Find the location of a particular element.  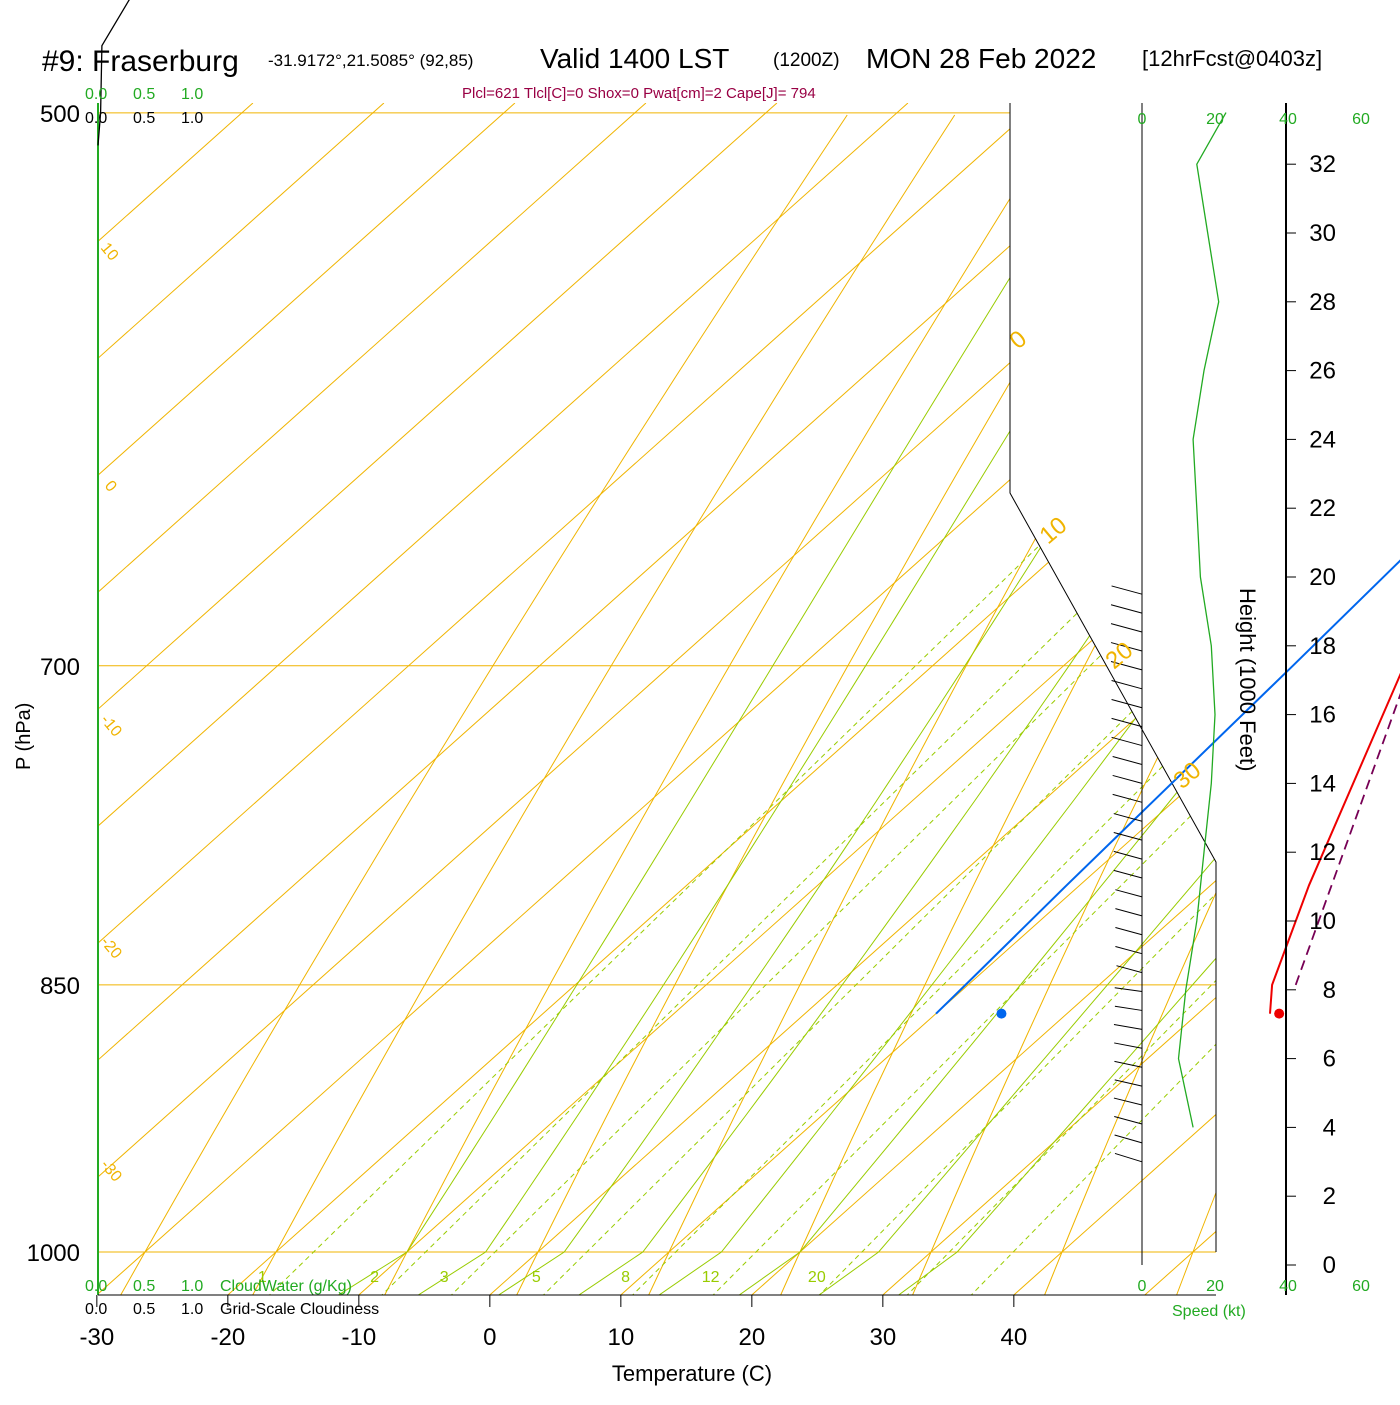

temperature-tick-label: 10 is located at coordinates (620, 1337).